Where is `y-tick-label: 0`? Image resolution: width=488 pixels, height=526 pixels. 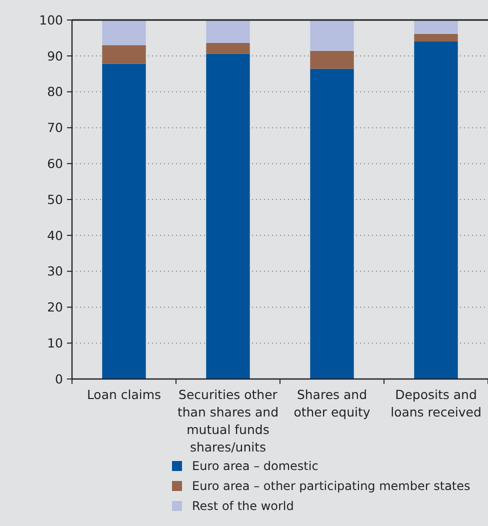 y-tick-label: 0 is located at coordinates (59, 378).